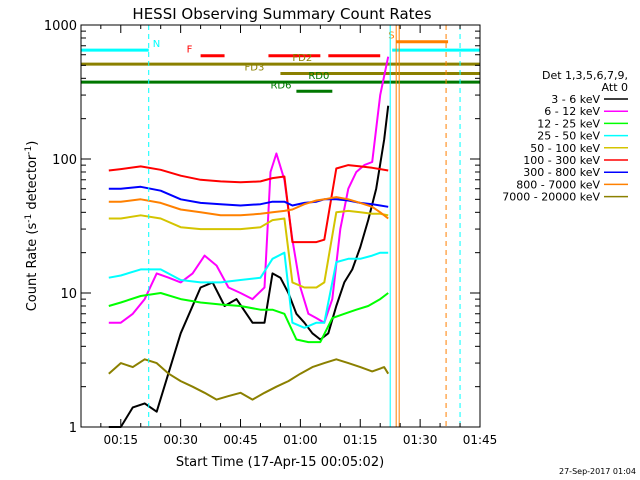 The height and width of the screenshot is (480, 640). I want to click on y-tick-label: 1000, so click(60, 26).